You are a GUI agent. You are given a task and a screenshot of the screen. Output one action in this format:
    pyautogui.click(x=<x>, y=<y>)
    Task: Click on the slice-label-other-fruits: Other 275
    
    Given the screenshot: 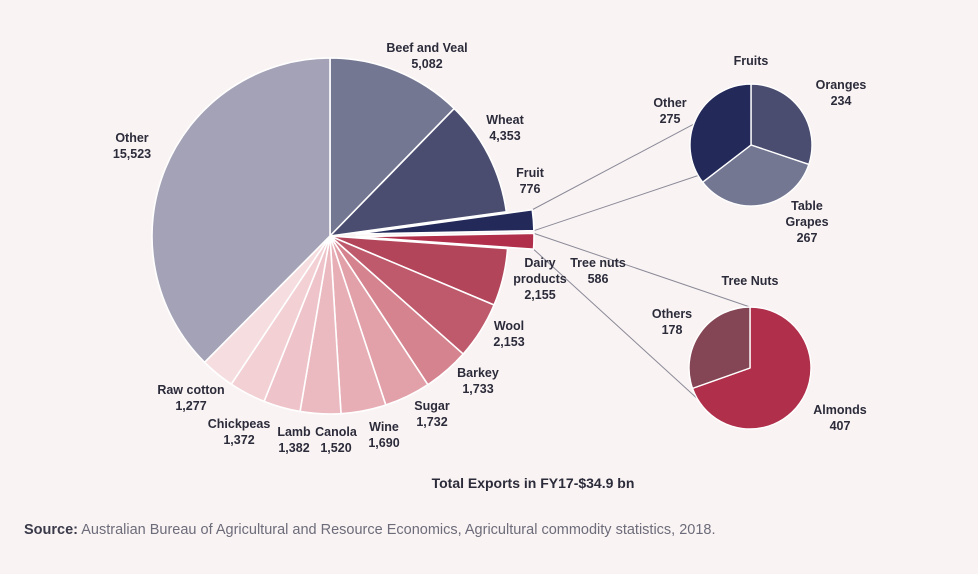 What is the action you would take?
    pyautogui.click(x=669, y=111)
    